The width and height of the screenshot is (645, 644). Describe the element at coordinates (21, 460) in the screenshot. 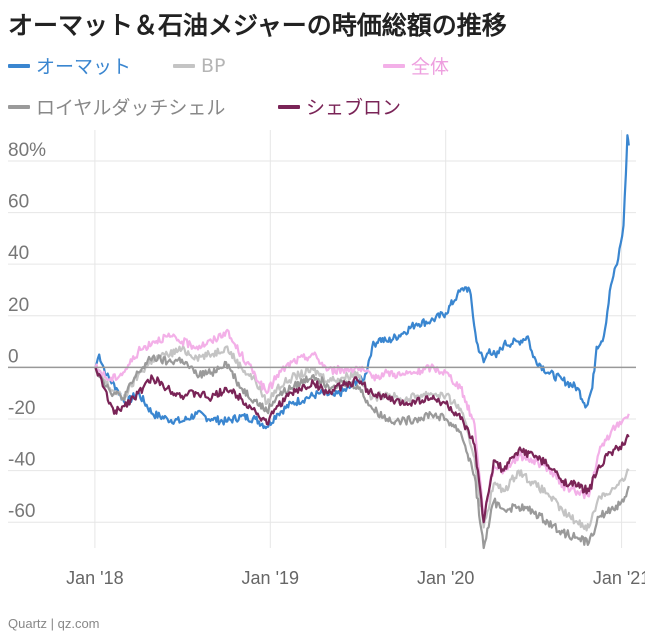

I see `y-tick-label: -40` at that location.